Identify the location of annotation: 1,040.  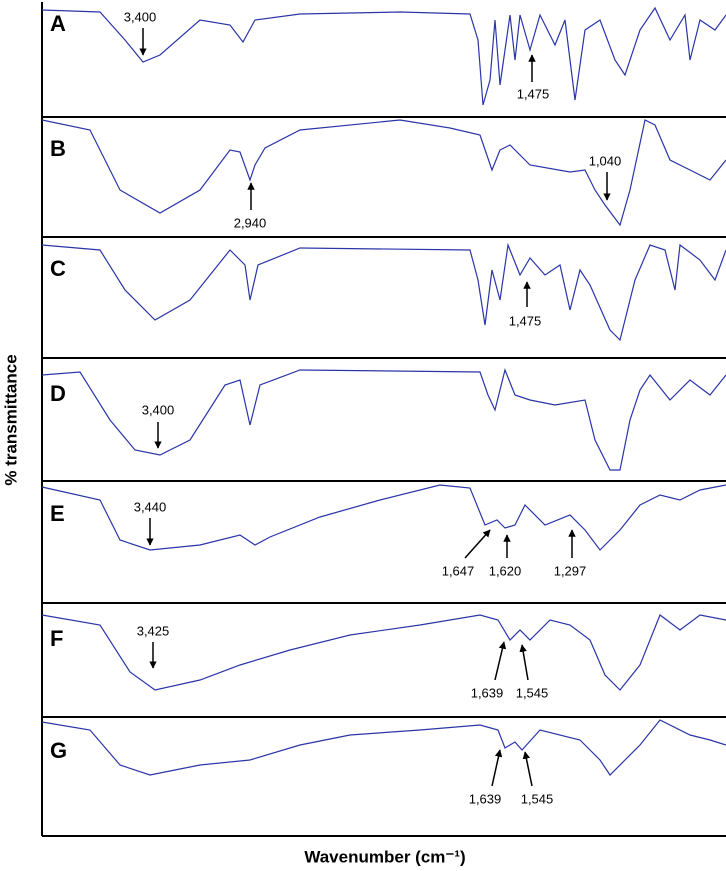
(605, 160).